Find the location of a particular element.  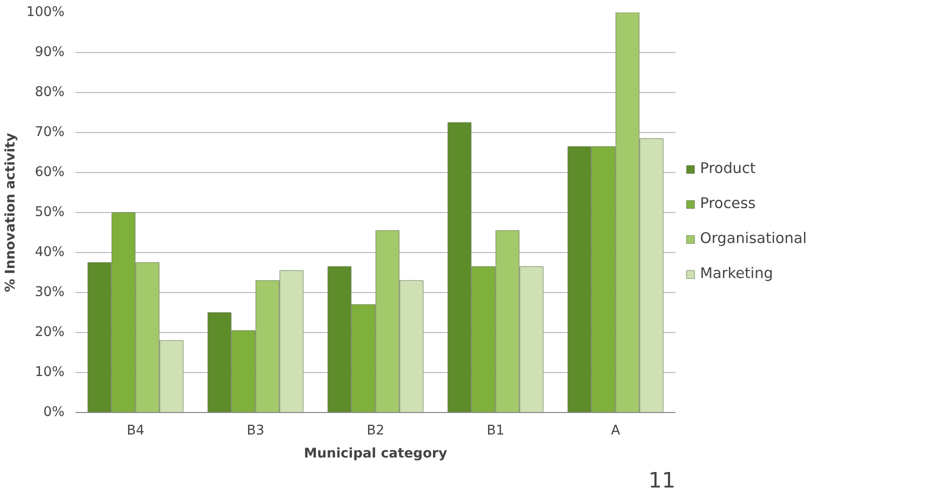

y-axis-title: % Innovation activity is located at coordinates (10, 212).